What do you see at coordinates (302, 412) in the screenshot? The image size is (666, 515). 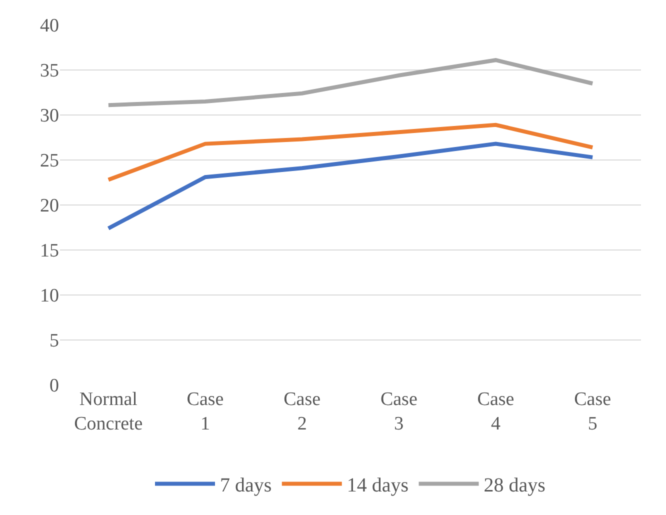 I see `x-tick-label: Case 2` at bounding box center [302, 412].